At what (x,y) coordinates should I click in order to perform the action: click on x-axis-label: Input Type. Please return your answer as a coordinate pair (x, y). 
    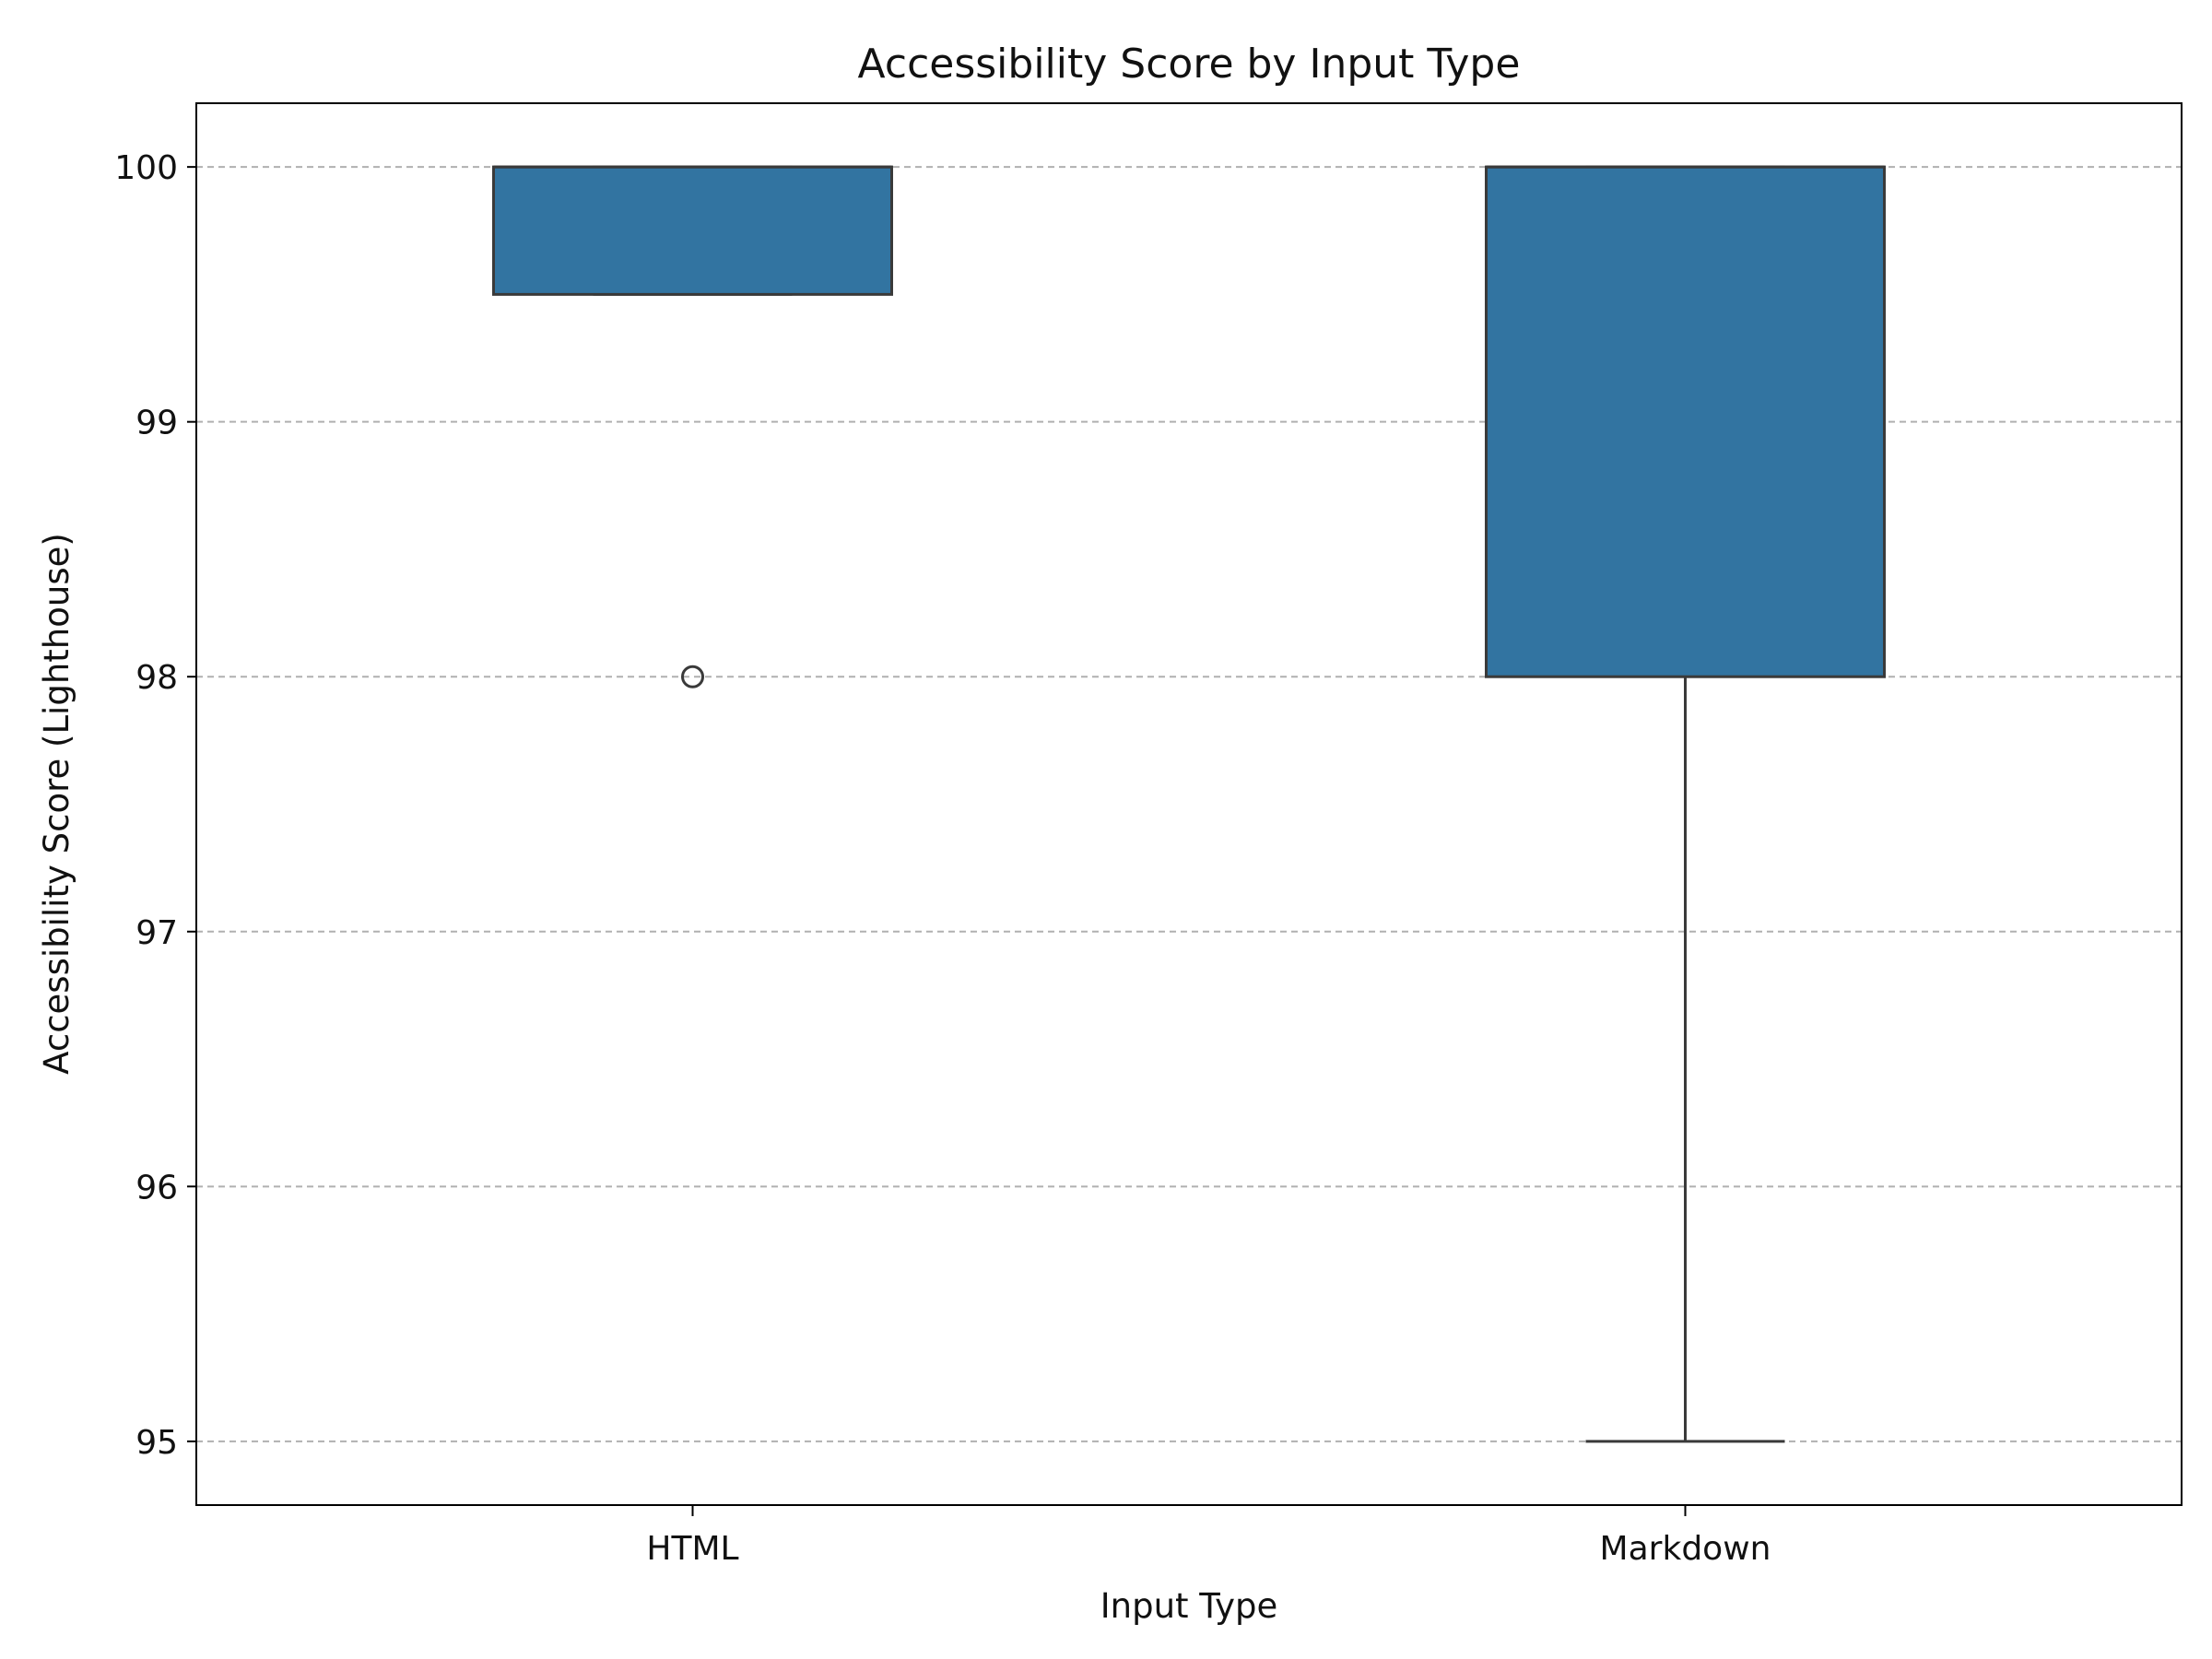
    Looking at the image, I should click on (1189, 1606).